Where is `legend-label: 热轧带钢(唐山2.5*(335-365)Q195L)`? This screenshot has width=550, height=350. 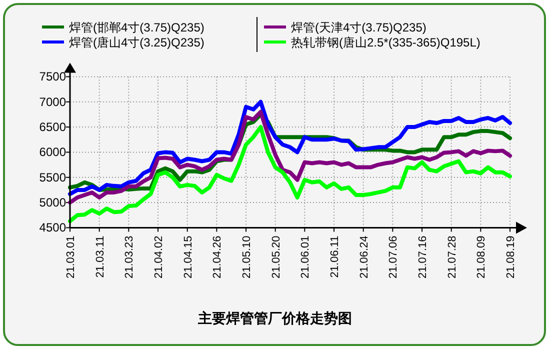
legend-label: 热轧带钢(唐山2.5*(335-365)Q195L) is located at coordinates (385, 43).